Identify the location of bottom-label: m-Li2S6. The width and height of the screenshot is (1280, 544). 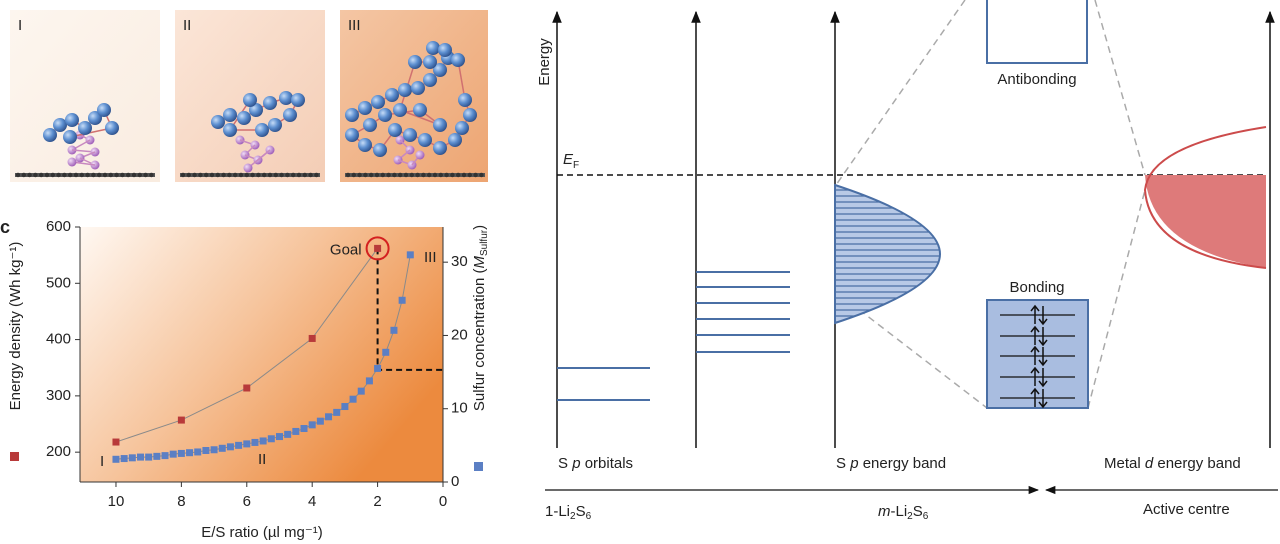
(903, 512).